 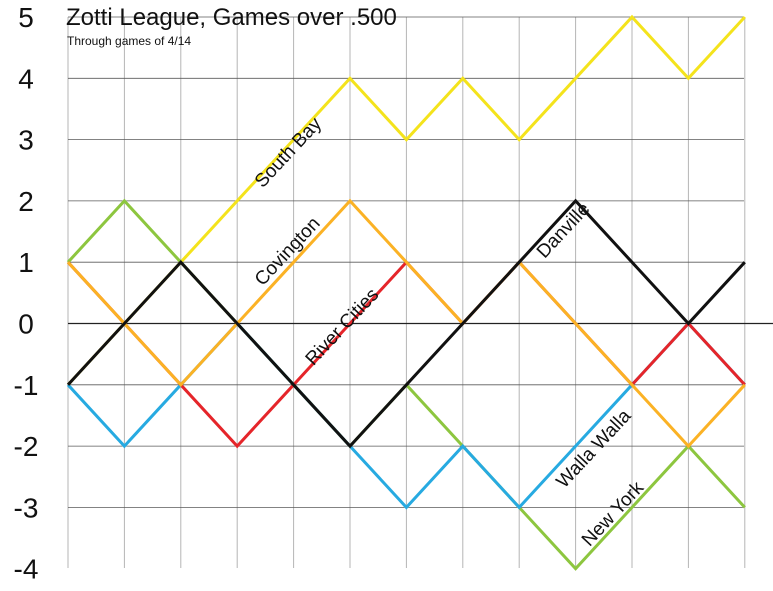 What do you see at coordinates (563, 231) in the screenshot?
I see `series-label-danville: Danville` at bounding box center [563, 231].